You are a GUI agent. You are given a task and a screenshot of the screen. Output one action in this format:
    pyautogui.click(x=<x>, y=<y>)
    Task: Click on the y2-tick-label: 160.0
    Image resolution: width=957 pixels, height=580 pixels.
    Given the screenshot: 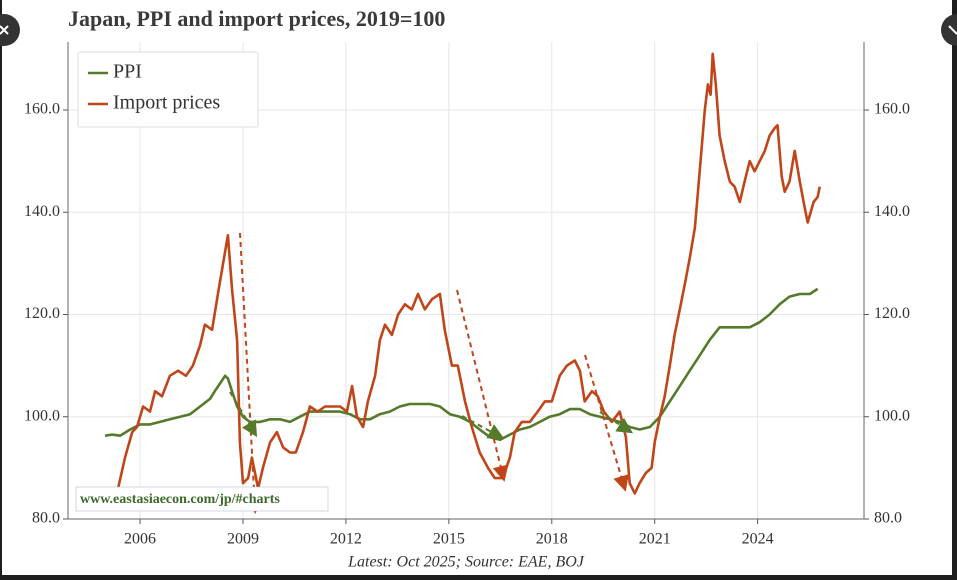 What is the action you would take?
    pyautogui.click(x=892, y=109)
    